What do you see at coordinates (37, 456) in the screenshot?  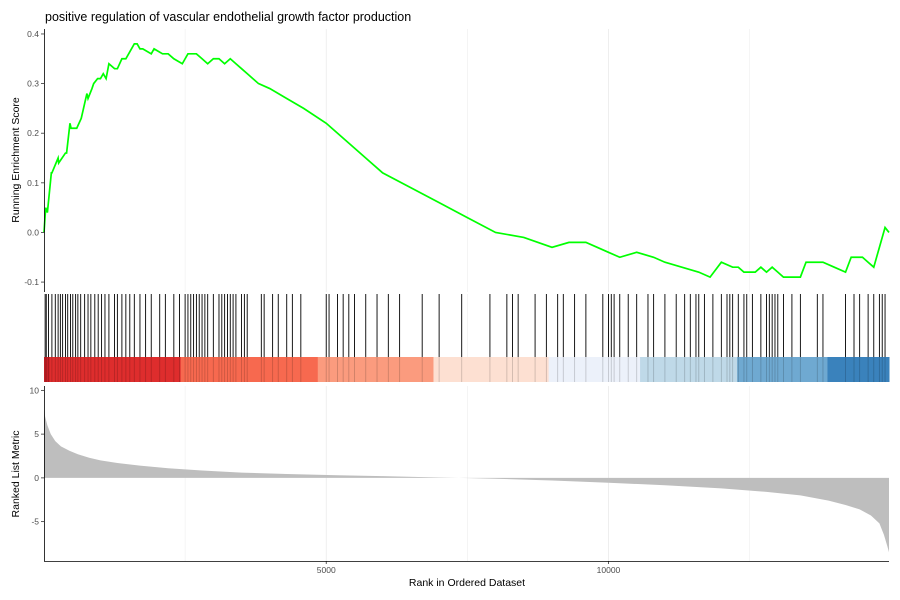 I see `ranked-metric-y-ticks: -5 0 5 10` at bounding box center [37, 456].